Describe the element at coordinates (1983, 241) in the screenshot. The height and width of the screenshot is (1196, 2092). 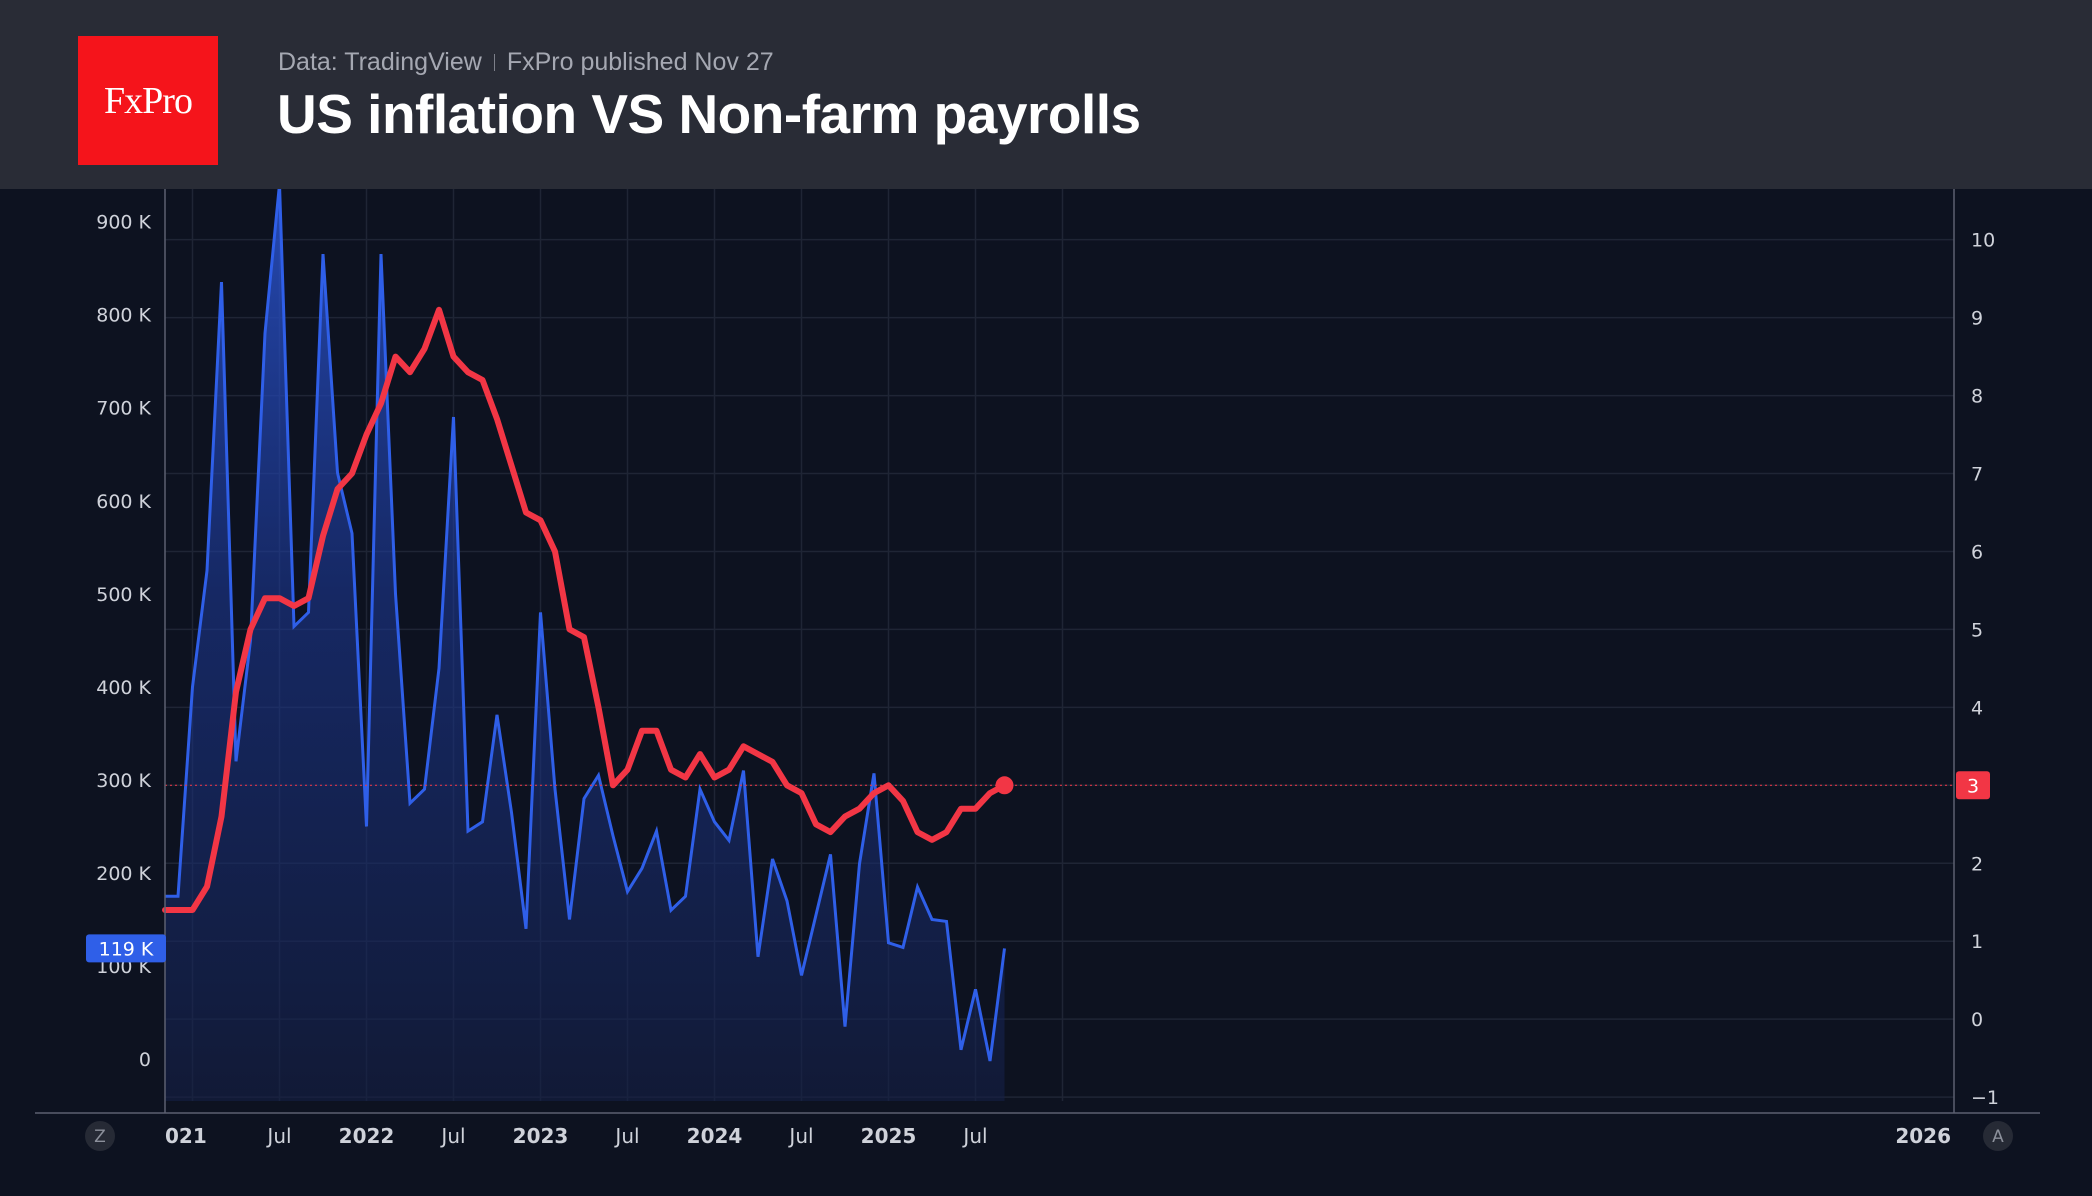
I see `right-tick-label: 10` at that location.